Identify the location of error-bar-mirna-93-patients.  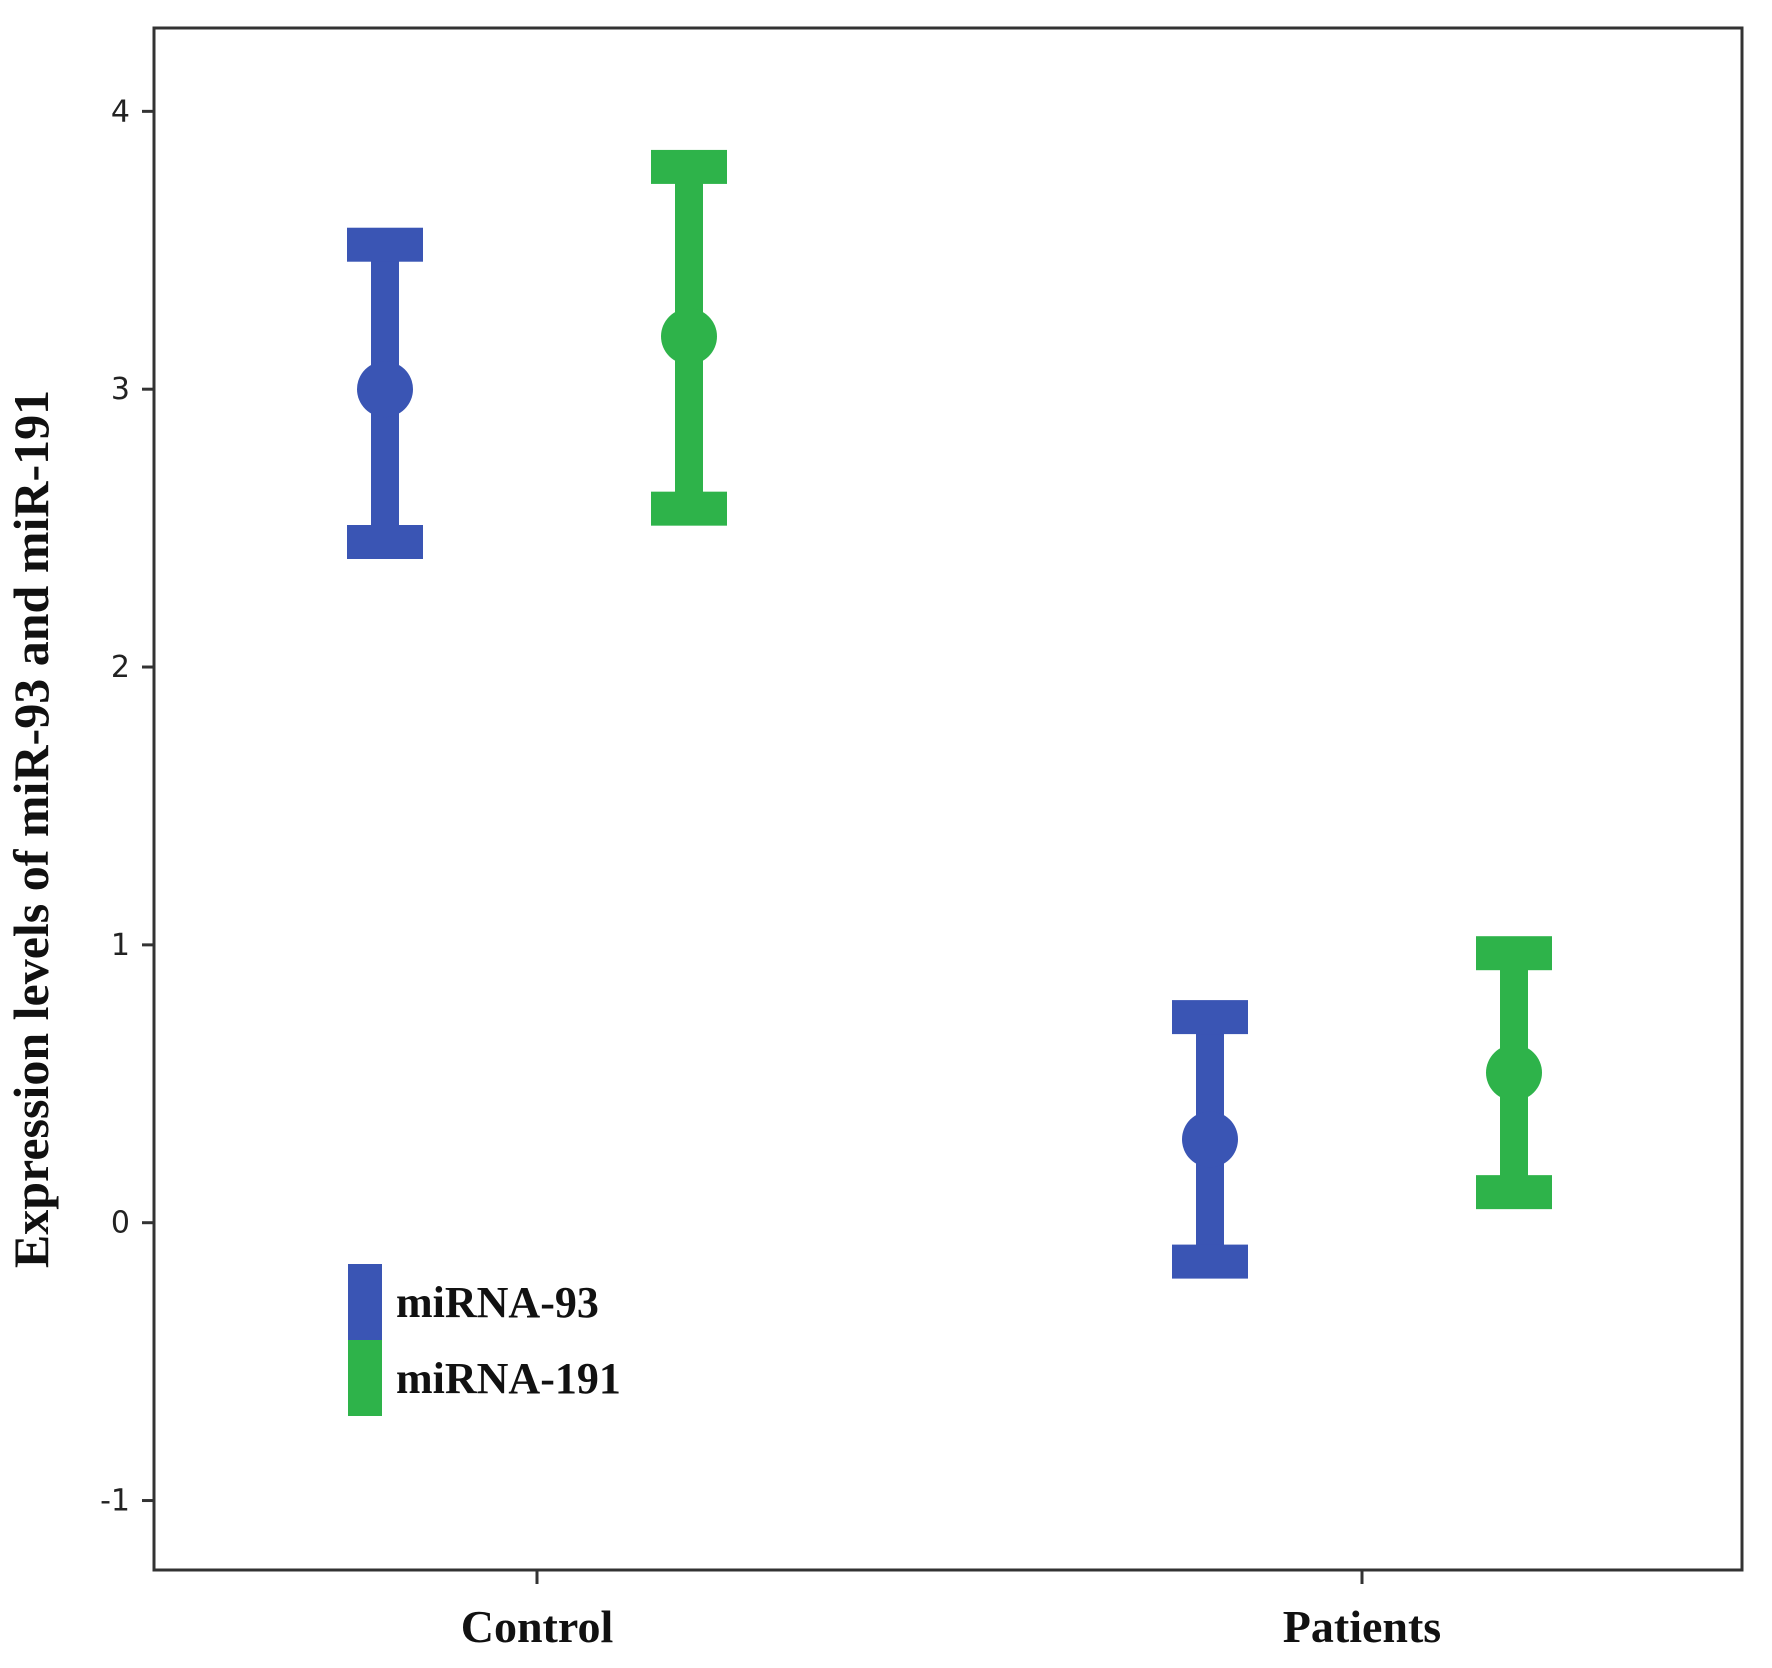
(1210, 1139).